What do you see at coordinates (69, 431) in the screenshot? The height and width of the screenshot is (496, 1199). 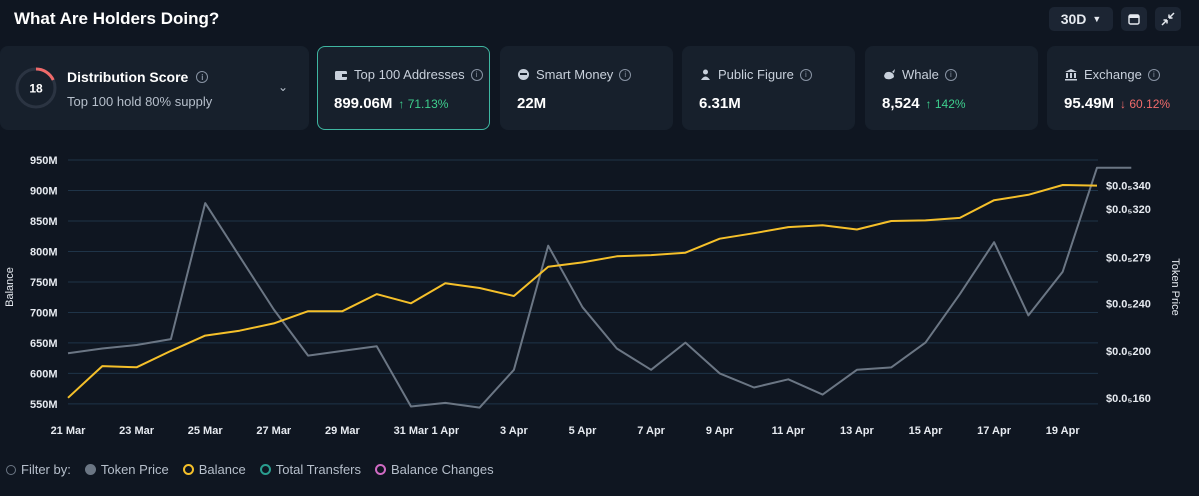 I see `x-tick-label: 21 Mar` at bounding box center [69, 431].